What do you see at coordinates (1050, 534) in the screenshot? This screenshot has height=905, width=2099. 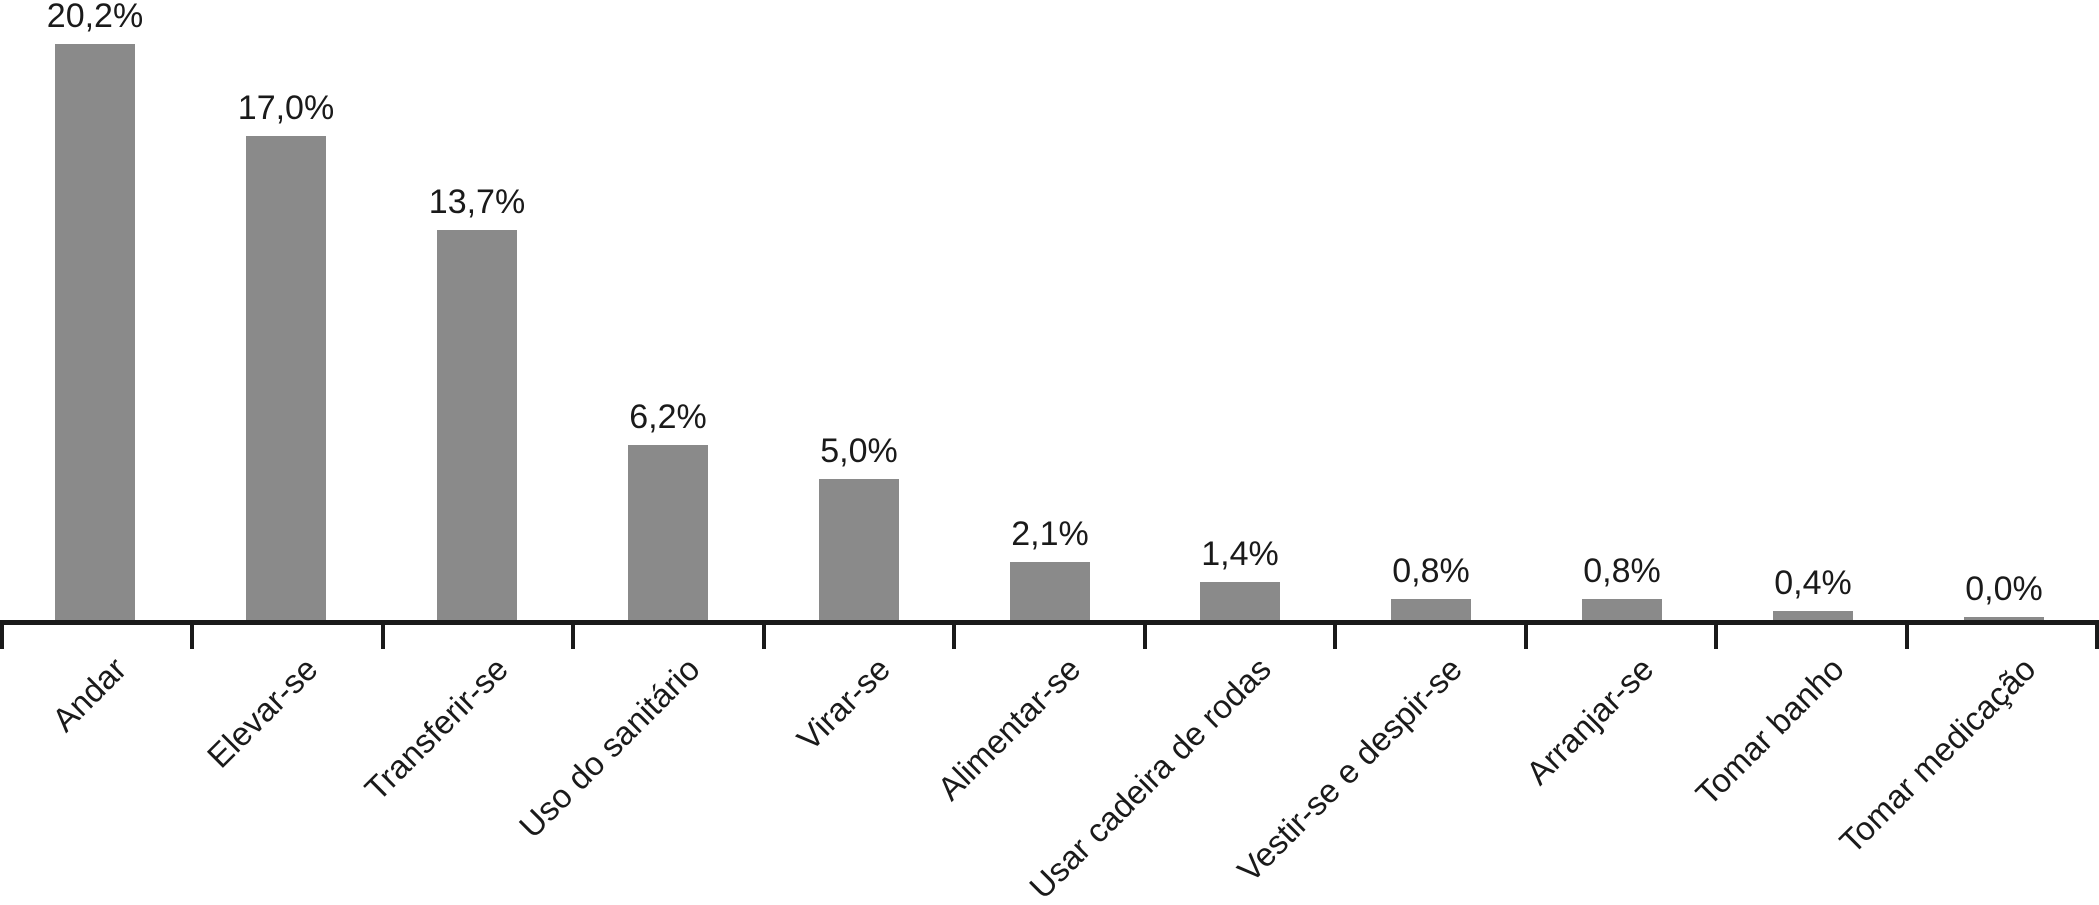 I see `bar-value-label: 2,1%` at bounding box center [1050, 534].